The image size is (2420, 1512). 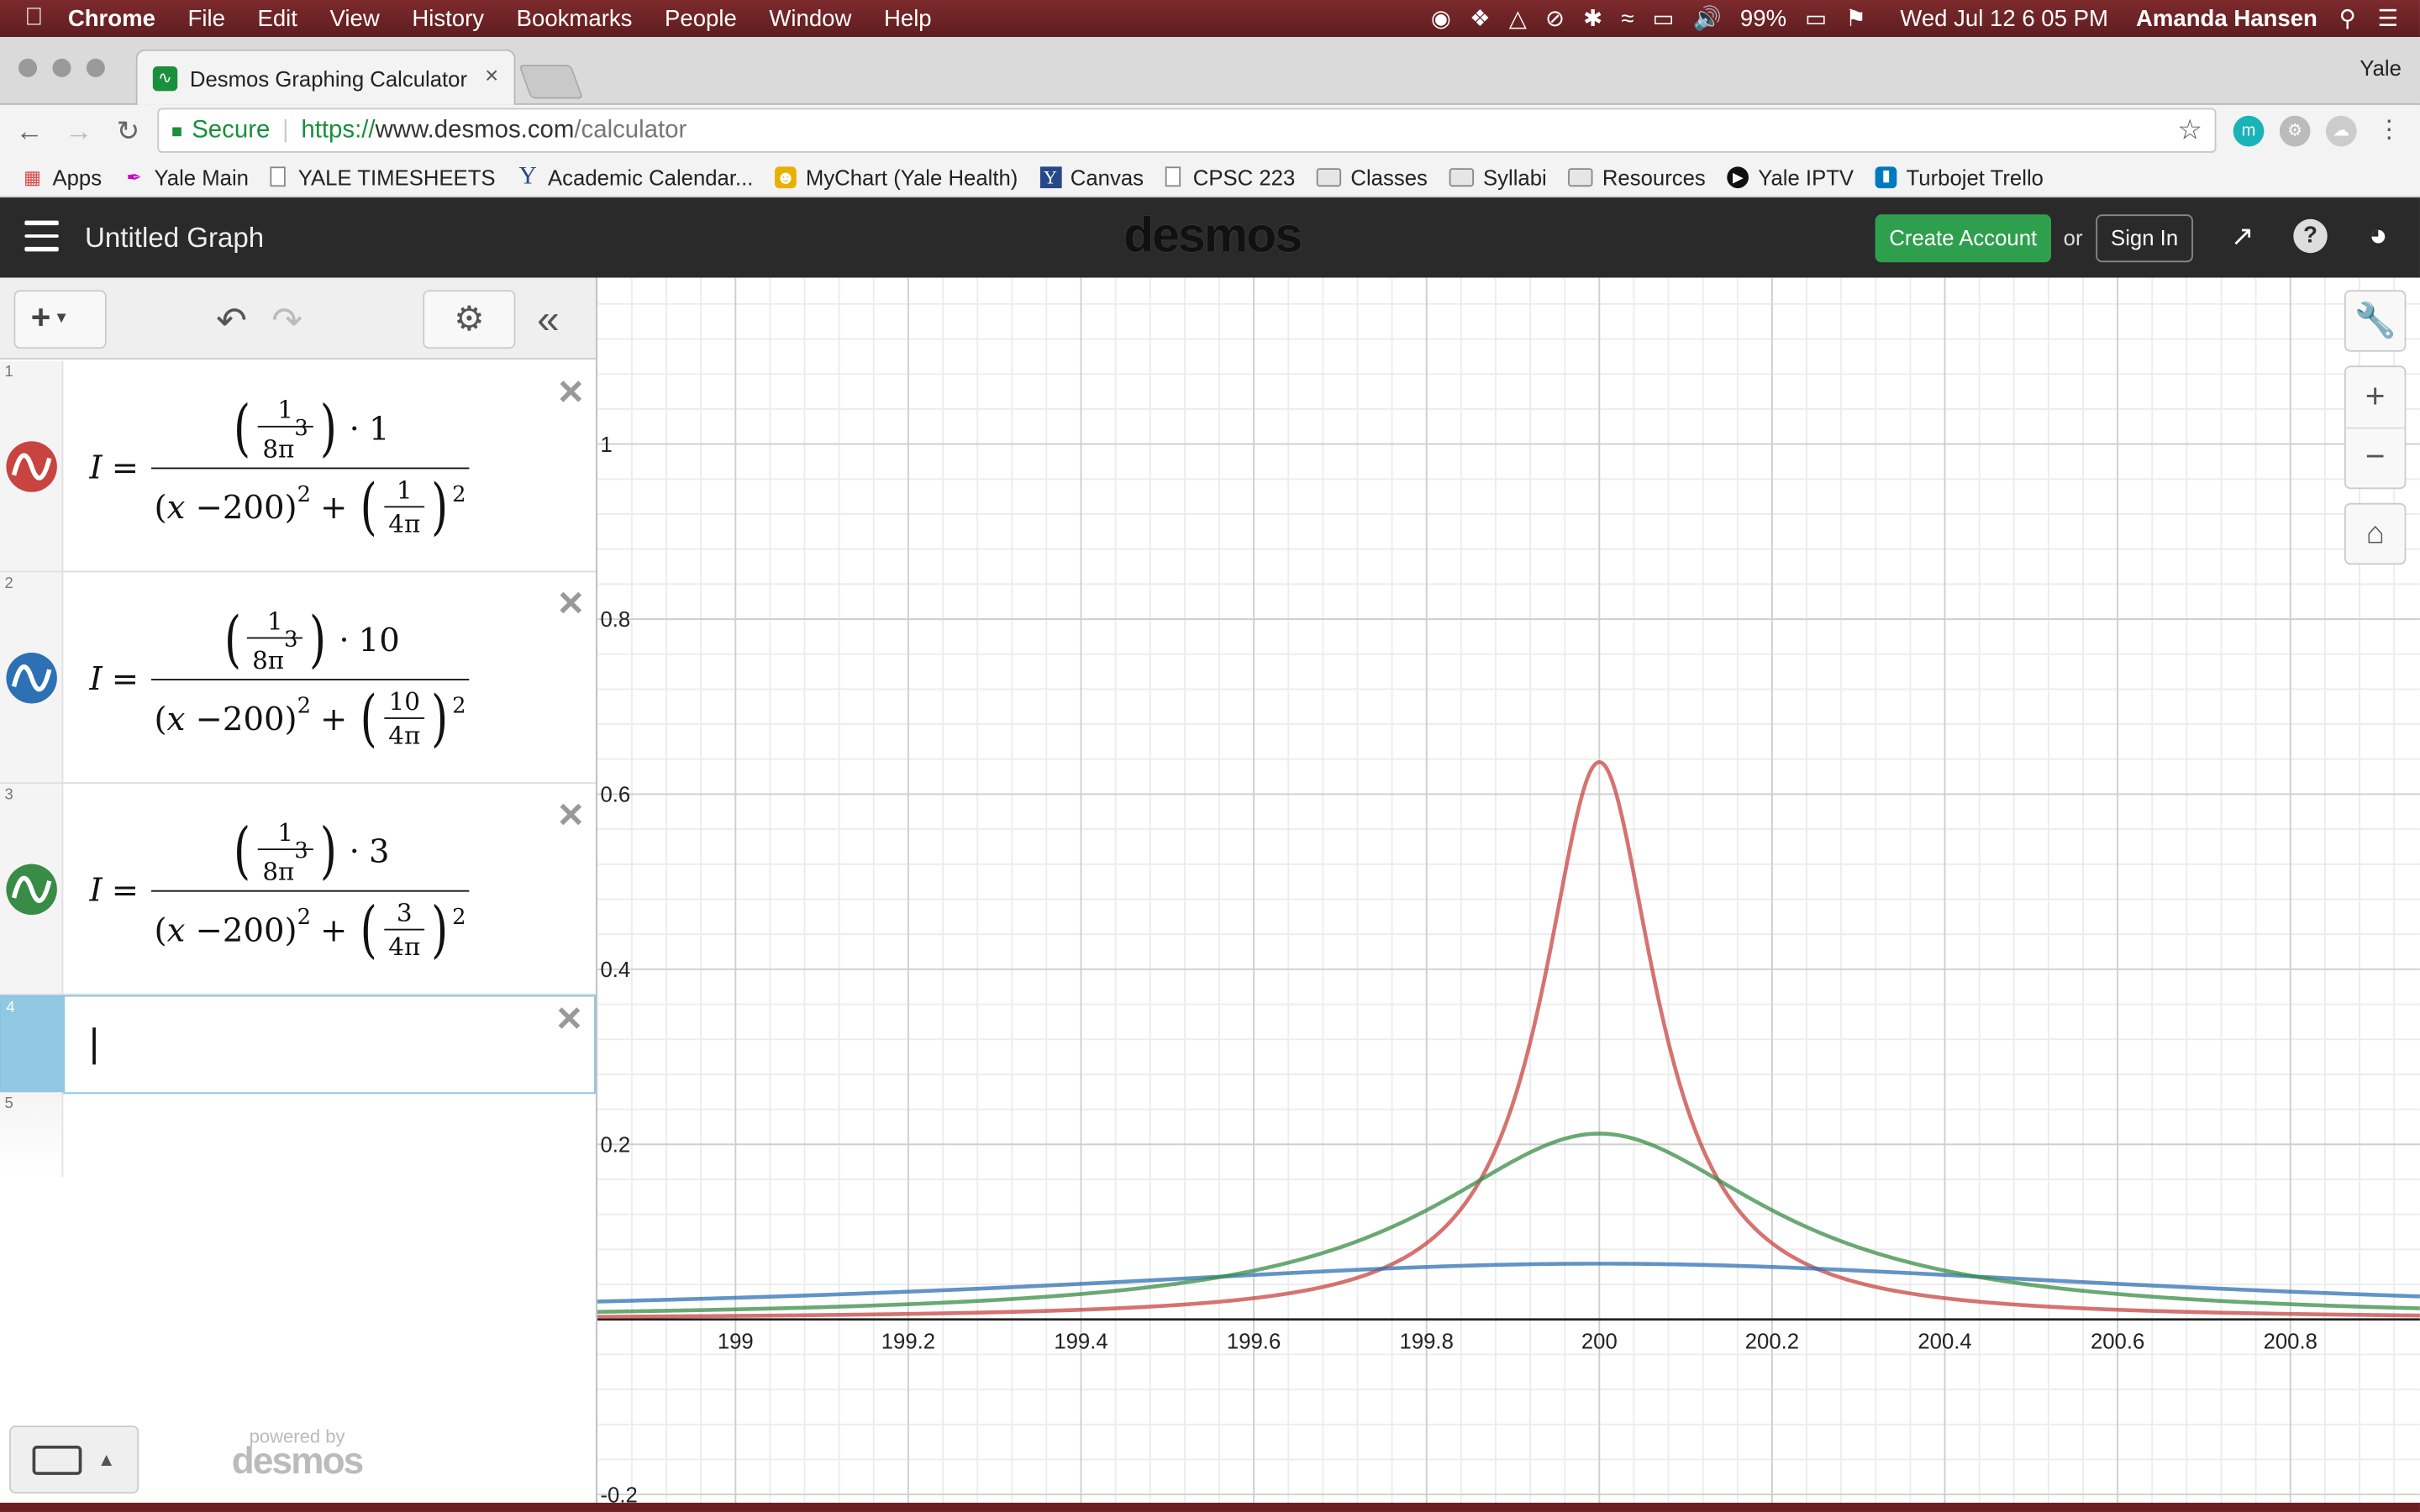 What do you see at coordinates (277, 18) in the screenshot?
I see `menu-edit: Edit` at bounding box center [277, 18].